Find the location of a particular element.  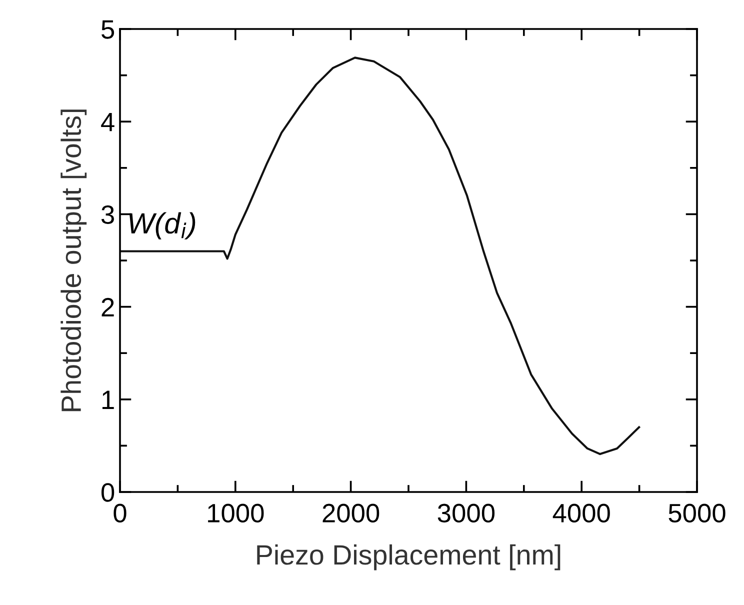

y-tick-label: 2 is located at coordinates (108, 307).